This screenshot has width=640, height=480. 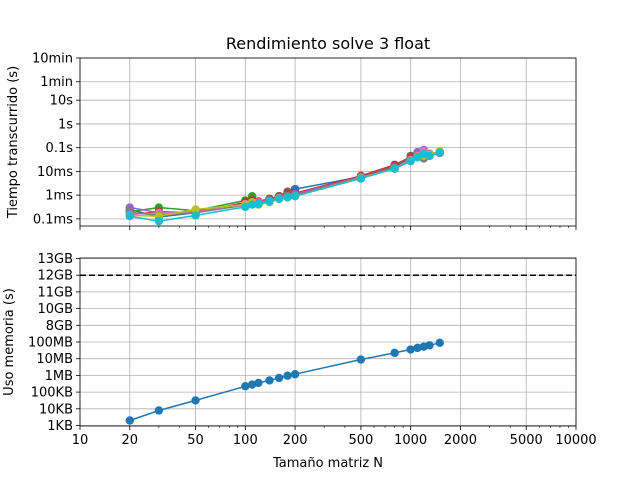 I want to click on top-y-ticks: 0.1ms 1ms 10ms 0.1s 1s 10s 1min 10min, so click(x=56, y=139).